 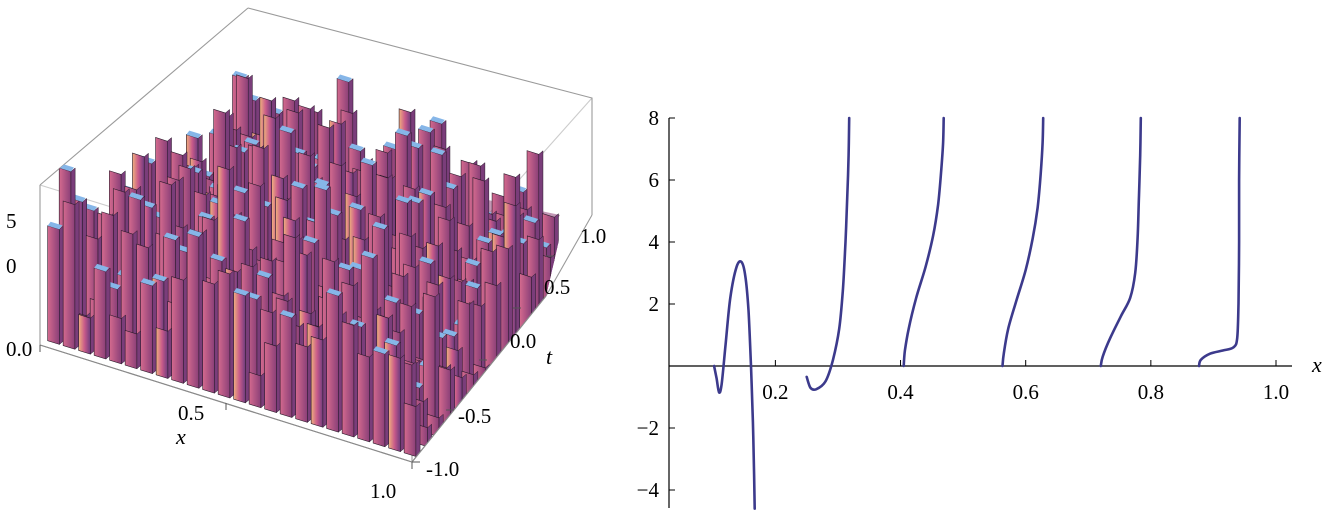 What do you see at coordinates (1276, 392) in the screenshot?
I see `x-tick-label: 1.0` at bounding box center [1276, 392].